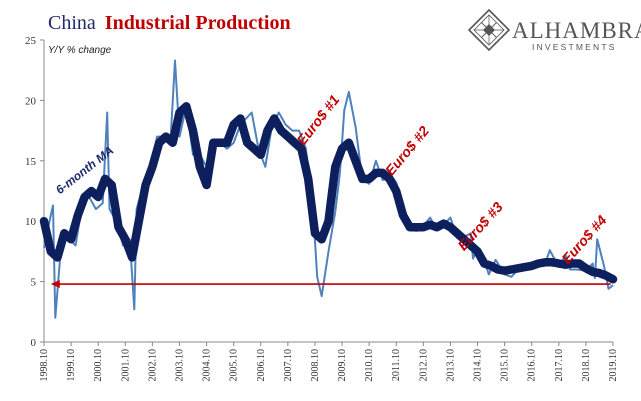  Describe the element at coordinates (407, 151) in the screenshot. I see `annotation-eurodollar-2: Euro$ #2` at that location.